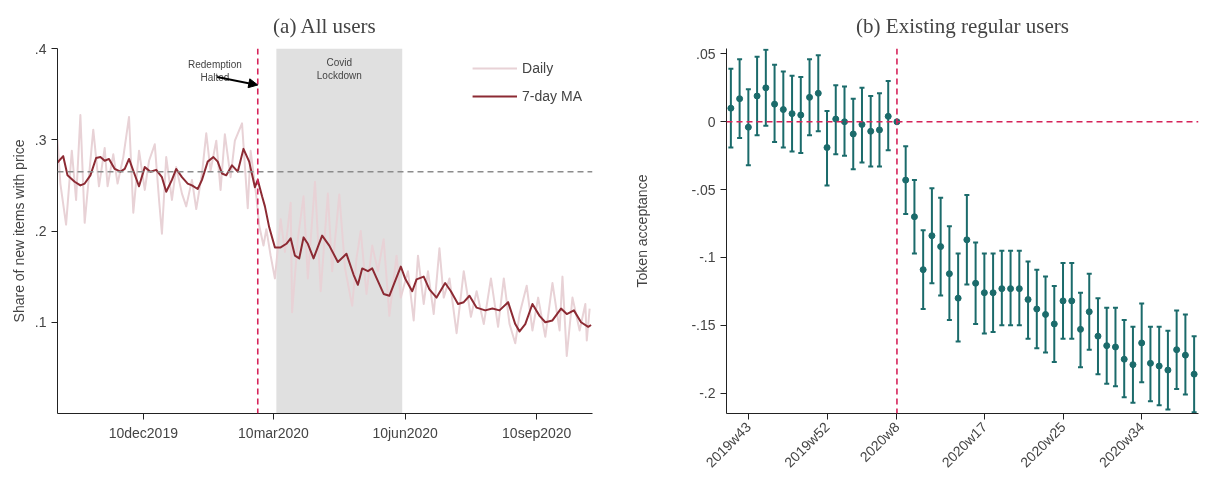 This screenshot has width=1206, height=481. Describe the element at coordinates (40, 139) in the screenshot. I see `y-tick-label: .3` at that location.